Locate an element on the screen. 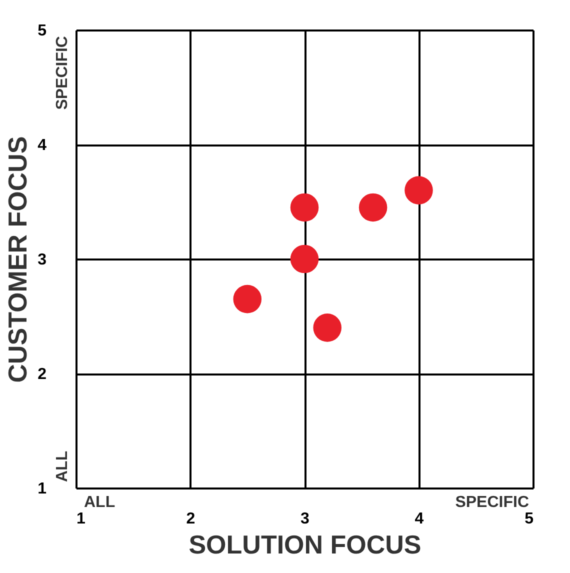 The width and height of the screenshot is (570, 573). x-tick-label: 3 is located at coordinates (305, 519).